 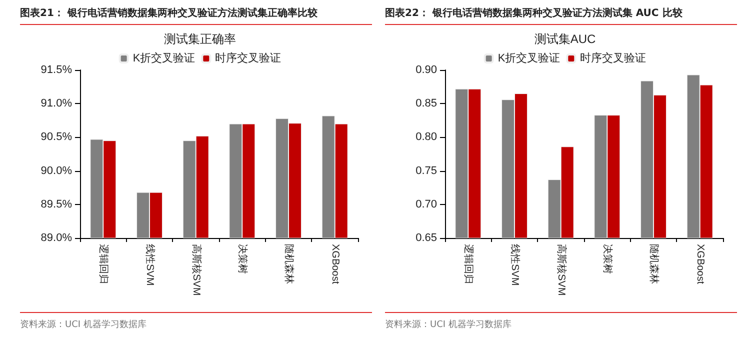 I want to click on y-tick-label: 0.90, so click(x=426, y=70).